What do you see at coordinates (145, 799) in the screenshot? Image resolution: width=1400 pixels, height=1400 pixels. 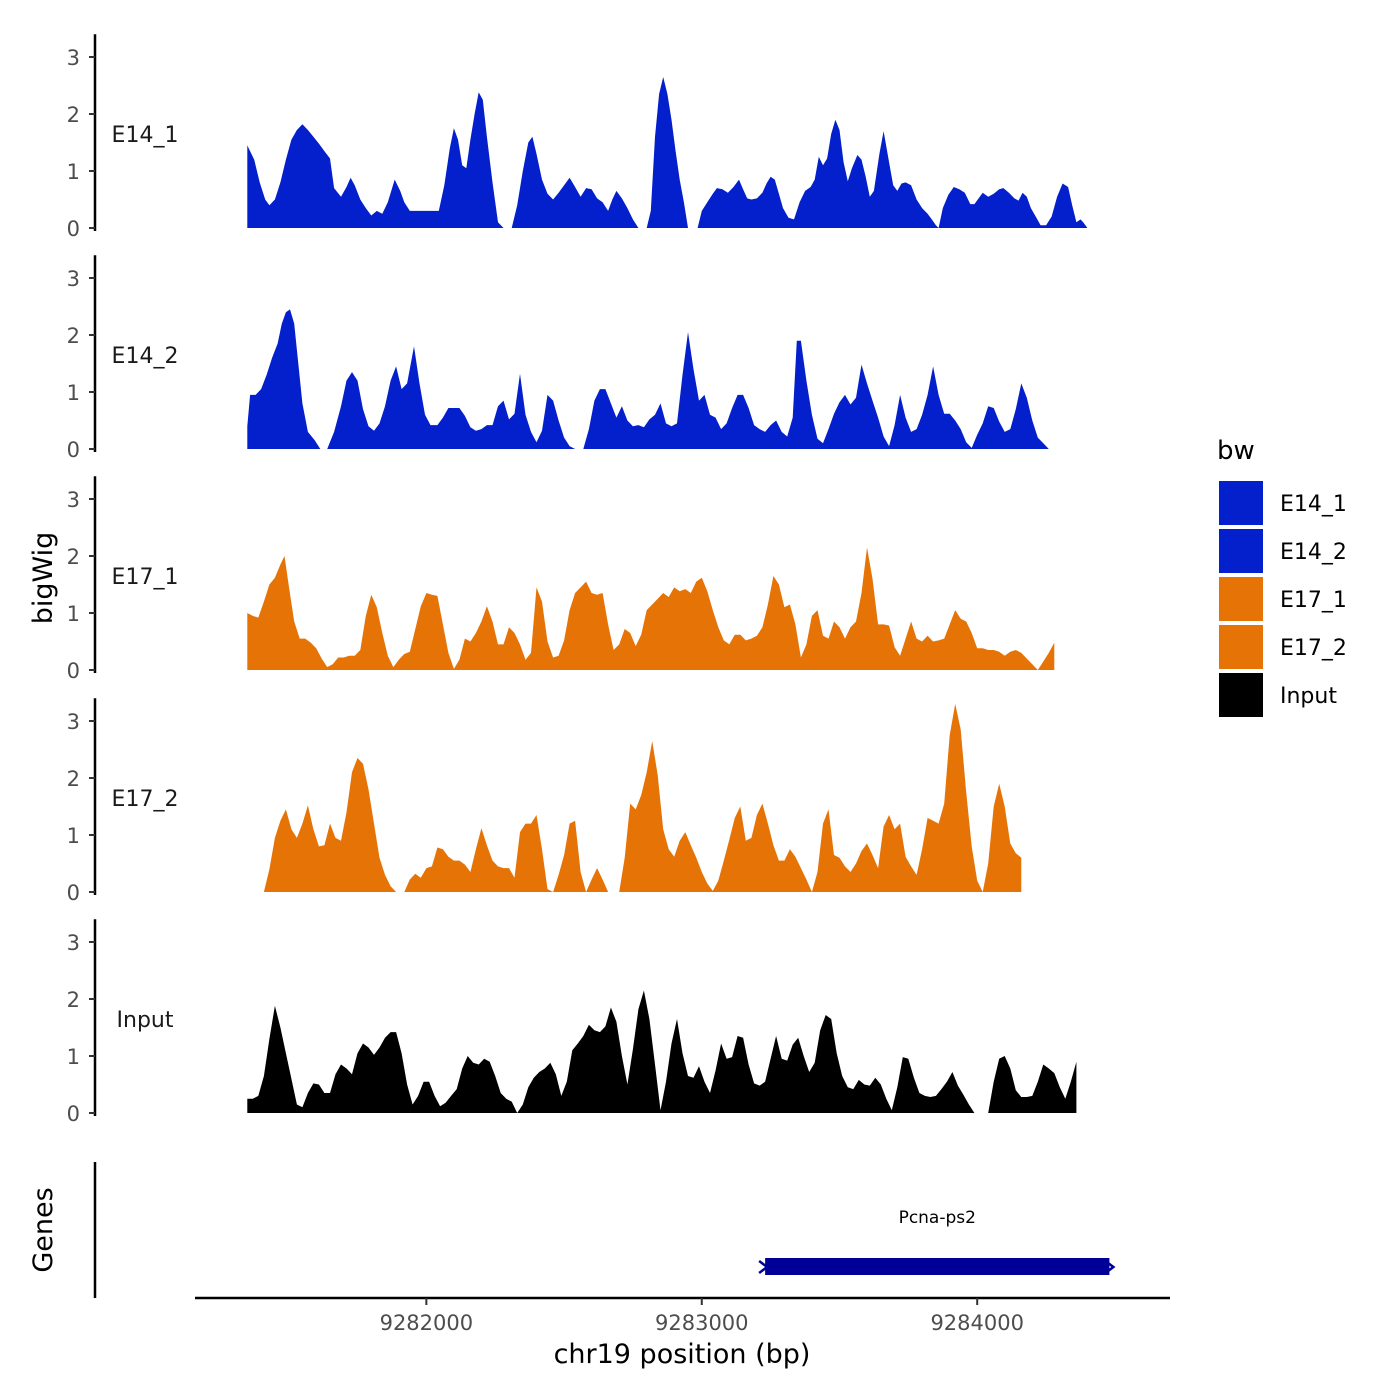 I see `track-label: E17_2` at bounding box center [145, 799].